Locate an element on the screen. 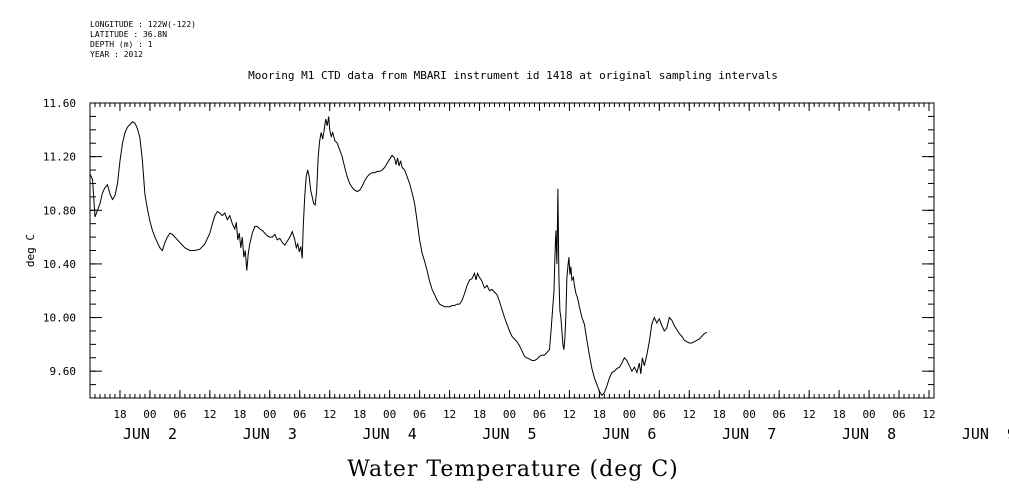 Image resolution: width=1009 pixels, height=504 pixels. y-axis-label: deg C is located at coordinates (30, 250).